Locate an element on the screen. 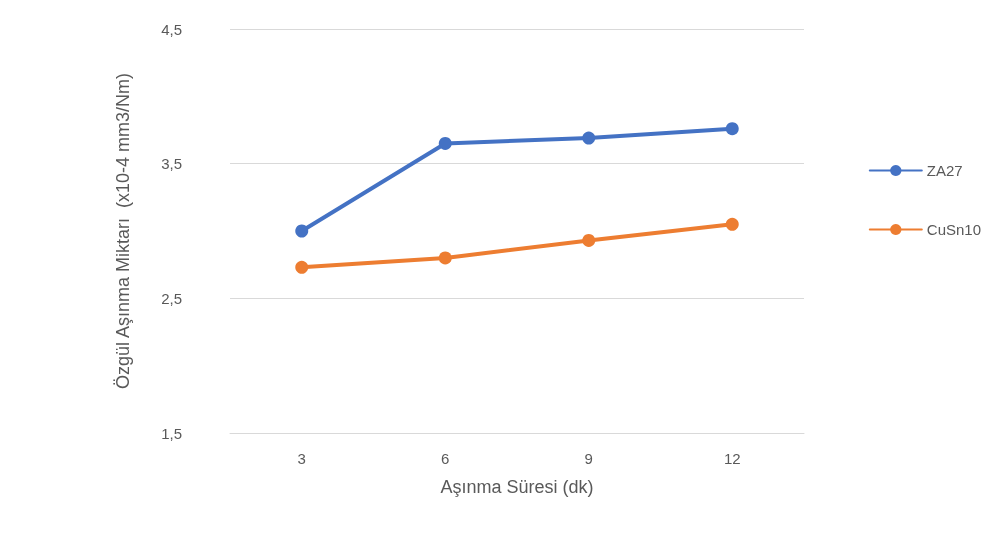 This screenshot has width=1004, height=535. y-axis-title: Özgül Aşınma Miktarı (x10-4 mm3/Nm) is located at coordinates (123, 231).